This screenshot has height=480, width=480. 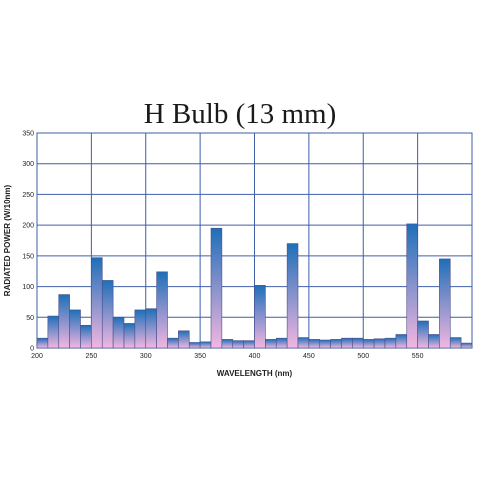 What do you see at coordinates (28, 256) in the screenshot?
I see `y-tick-label: 150` at bounding box center [28, 256].